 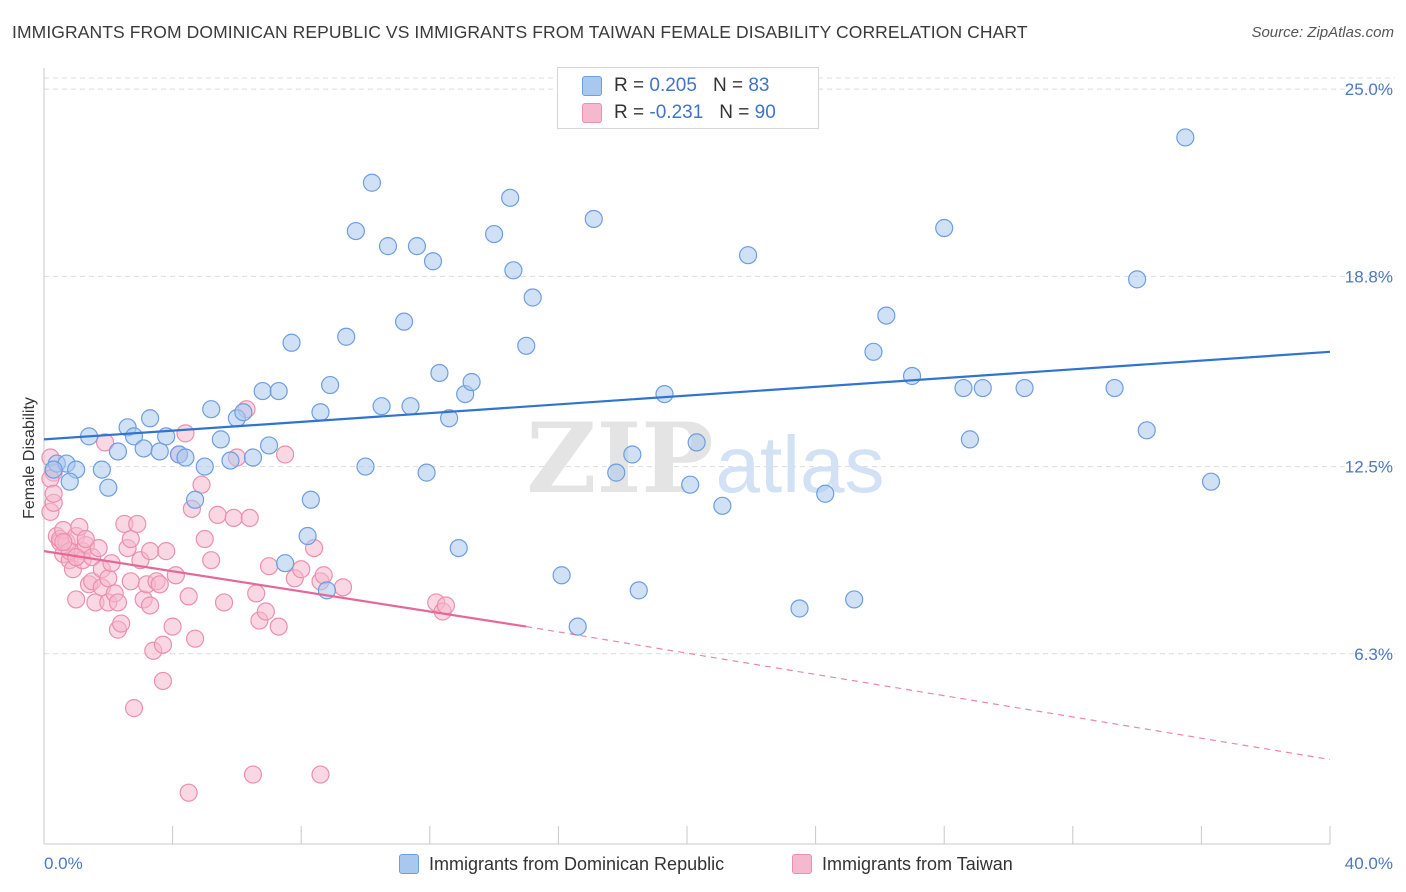 I want to click on watermark: ZIP atlas, so click(x=705, y=458).